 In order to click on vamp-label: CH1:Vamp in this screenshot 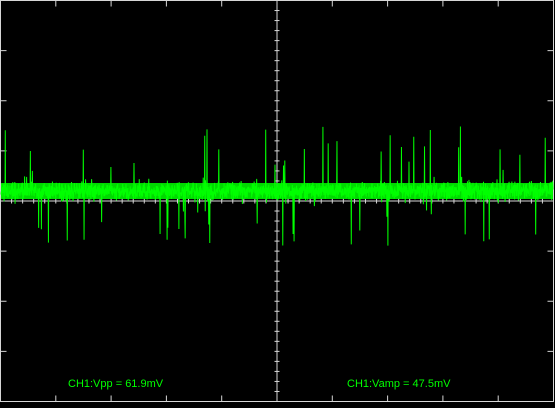, I will do `click(373, 384)`.